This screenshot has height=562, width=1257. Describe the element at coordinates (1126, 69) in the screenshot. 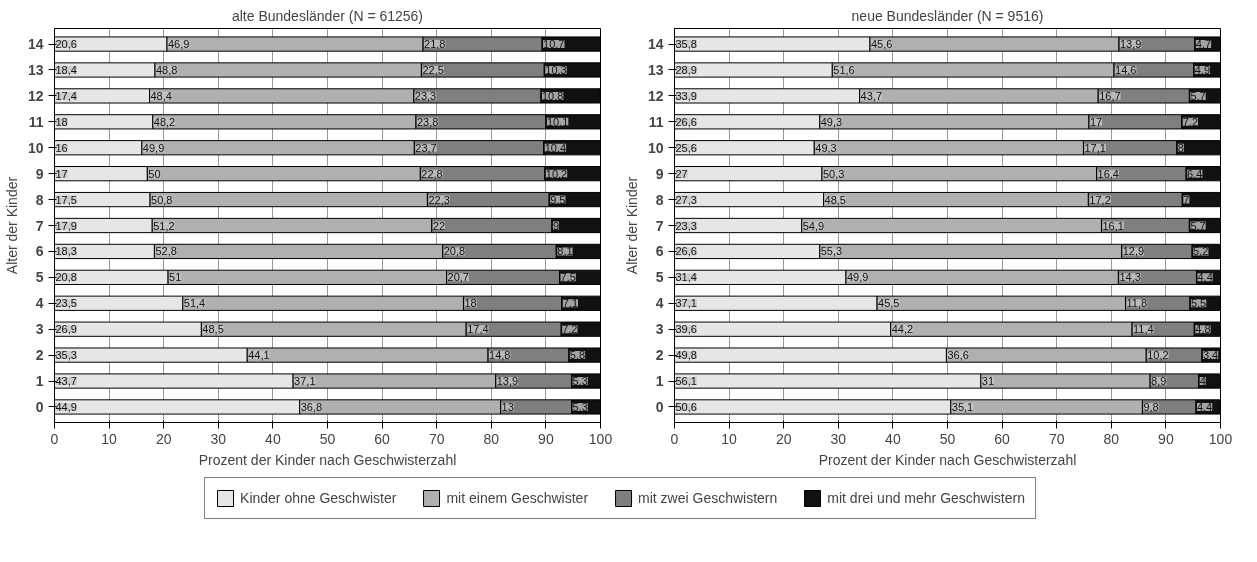

I see `data-label: 14,6` at that location.